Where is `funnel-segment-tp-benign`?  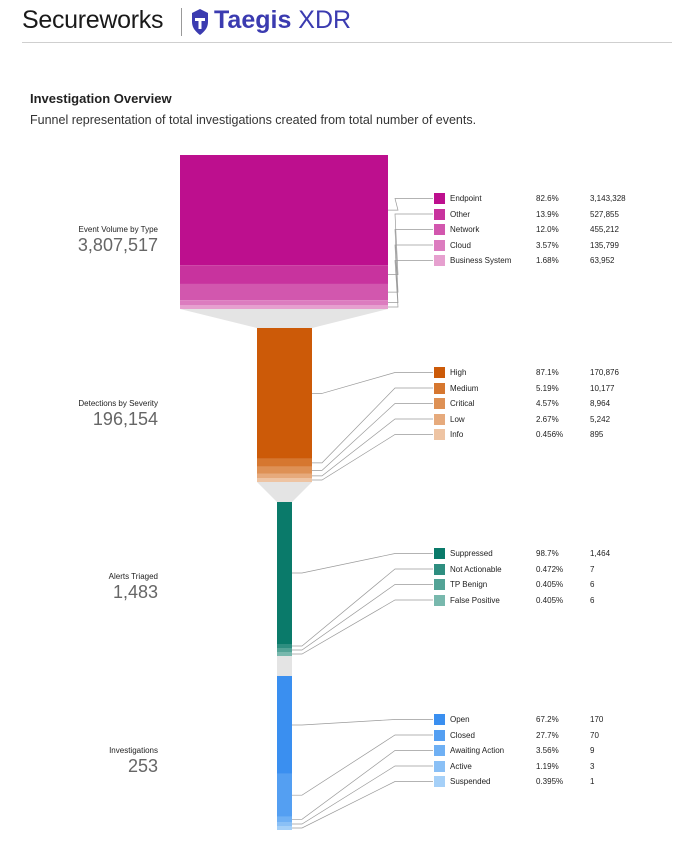
funnel-segment-tp-benign is located at coordinates (284, 650).